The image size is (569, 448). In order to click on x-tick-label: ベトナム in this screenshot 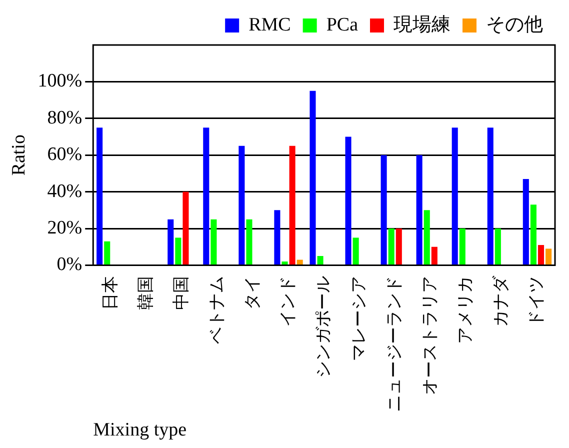, I will do `click(216, 310)`.